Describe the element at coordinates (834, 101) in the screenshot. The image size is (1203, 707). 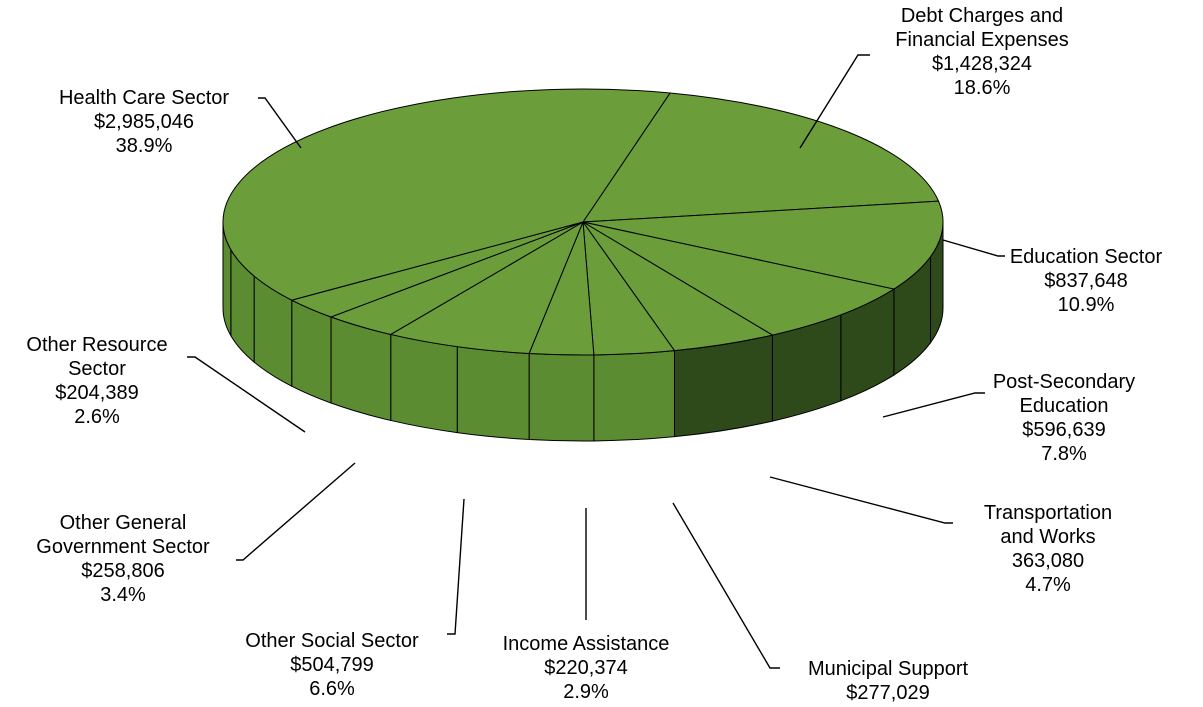
I see `slice-debt-charges-and-financial-expenses-leader-line` at that location.